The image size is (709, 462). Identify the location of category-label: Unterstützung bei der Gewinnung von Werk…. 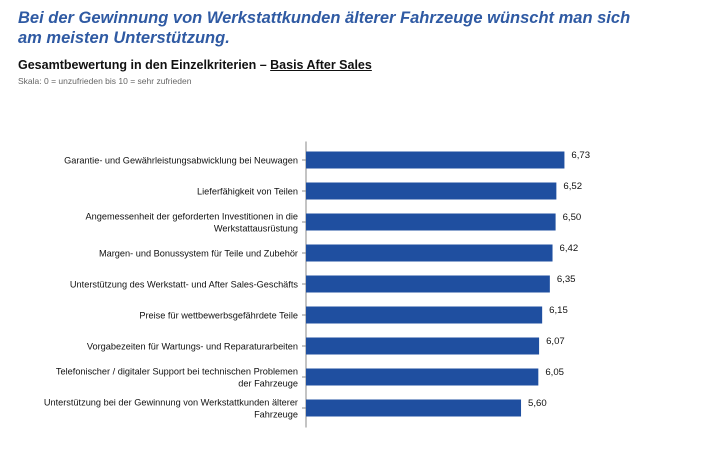
(171, 409).